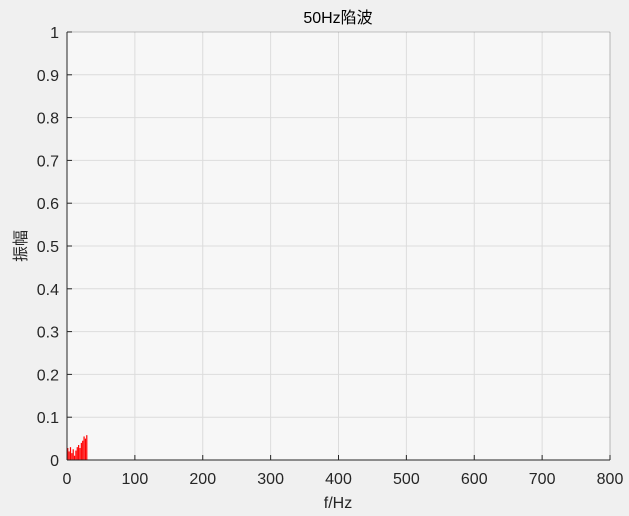 This screenshot has height=516, width=629. Describe the element at coordinates (406, 479) in the screenshot. I see `x-tick-label: 500` at that location.